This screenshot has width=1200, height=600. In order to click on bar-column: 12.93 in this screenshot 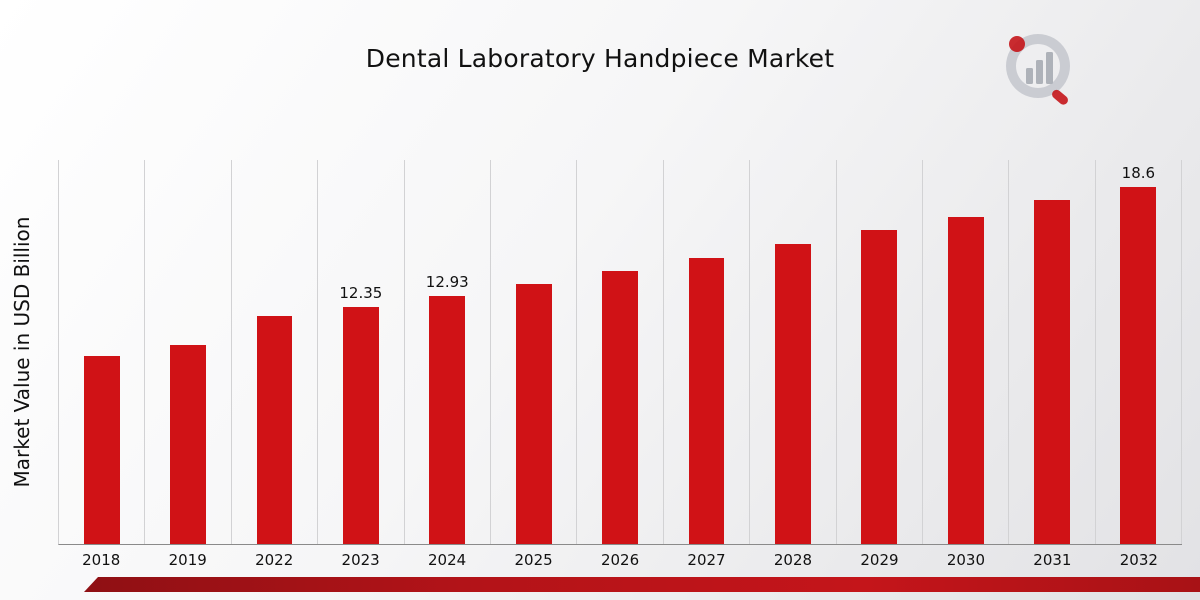, I will do `click(448, 352)`.